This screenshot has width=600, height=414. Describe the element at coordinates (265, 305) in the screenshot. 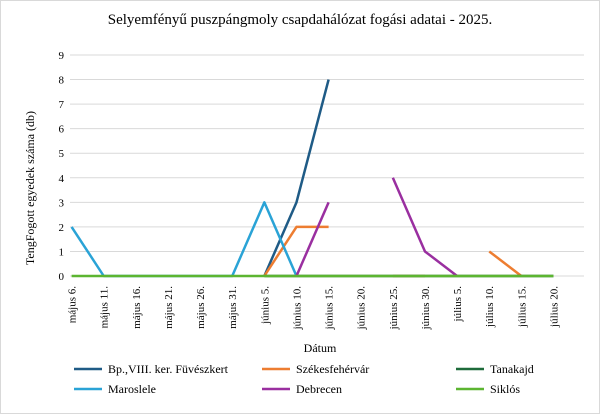

I see `x-tick-label: június 5.` at that location.